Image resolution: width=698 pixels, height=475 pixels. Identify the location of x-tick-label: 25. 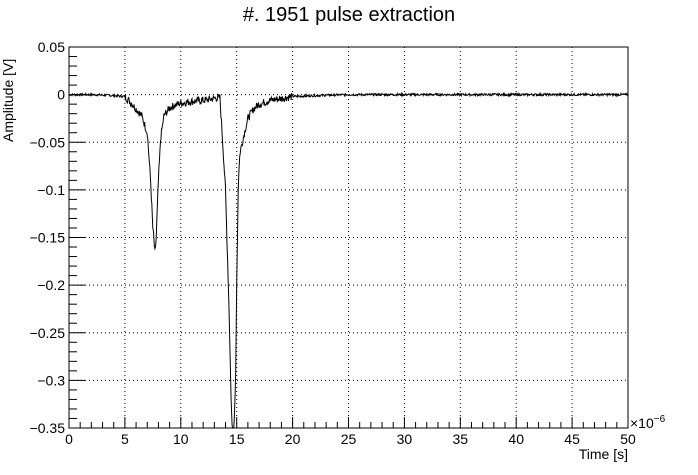
(349, 439).